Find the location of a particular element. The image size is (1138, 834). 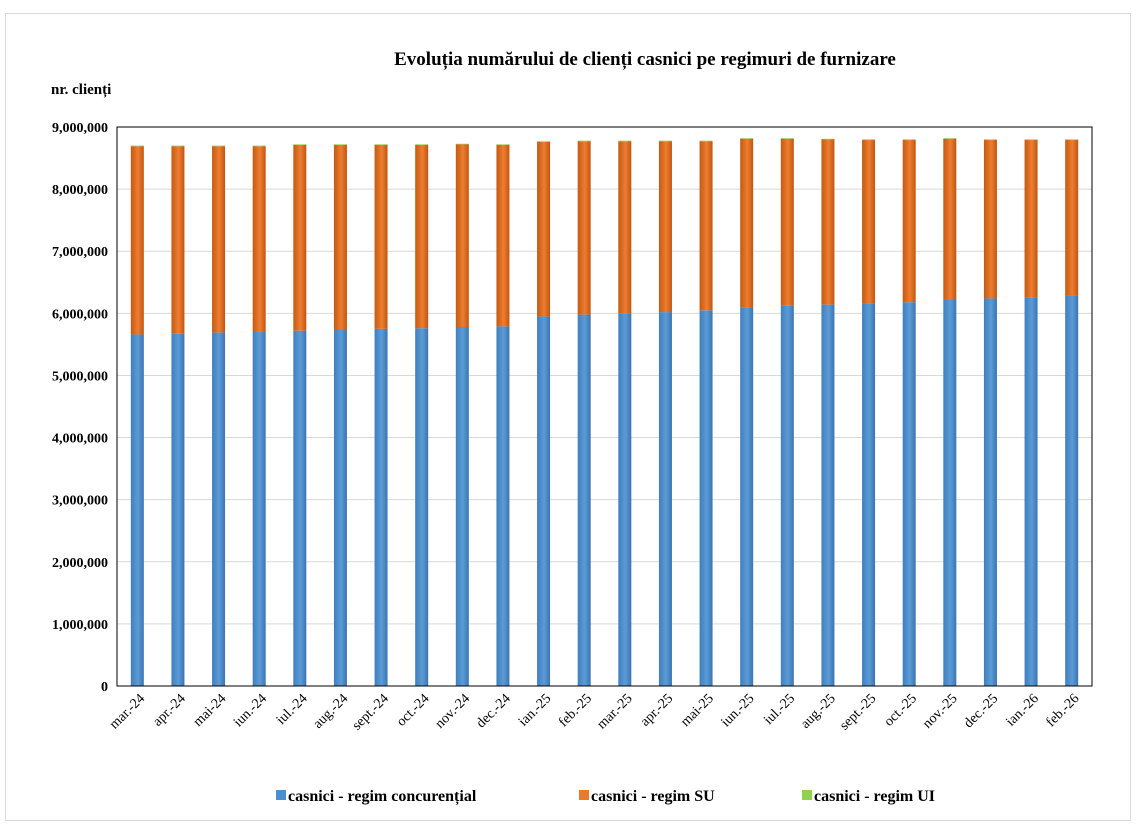

x-tick-label: nov.-25 is located at coordinates (940, 711).